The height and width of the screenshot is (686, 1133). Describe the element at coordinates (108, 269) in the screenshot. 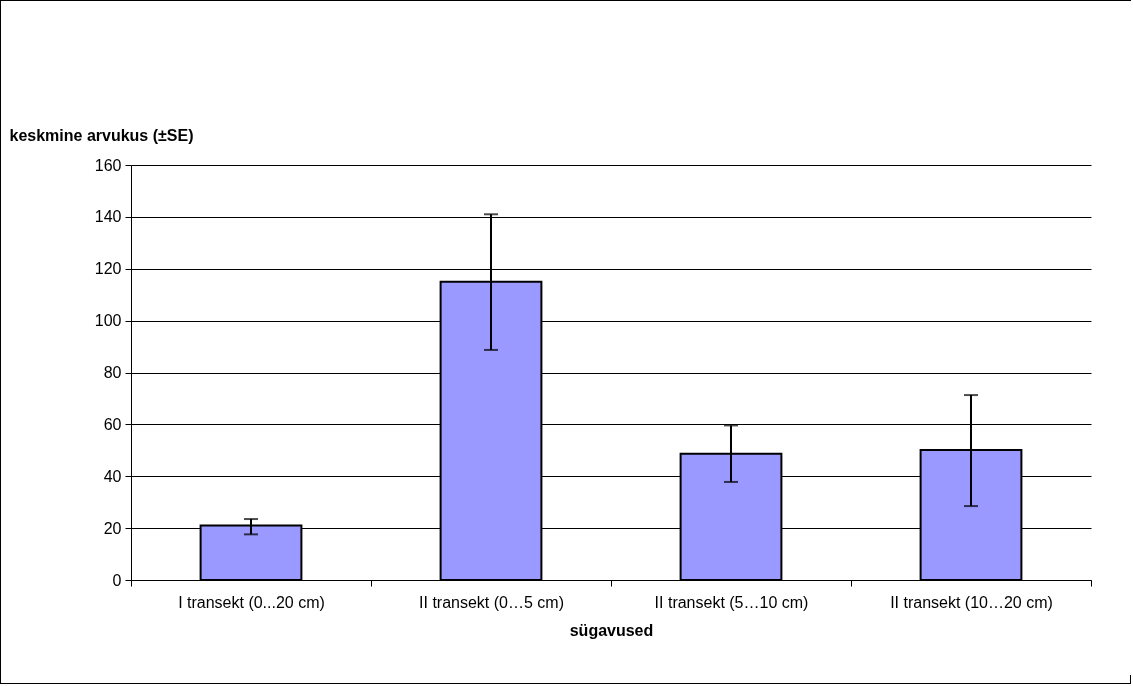

I see `y-tick-label: 120` at that location.